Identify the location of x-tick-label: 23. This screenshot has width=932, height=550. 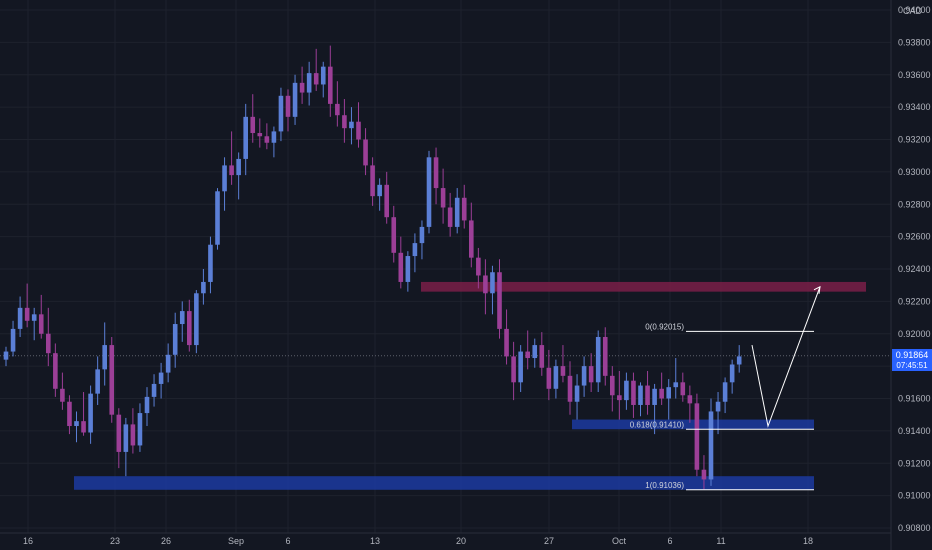
(115, 541).